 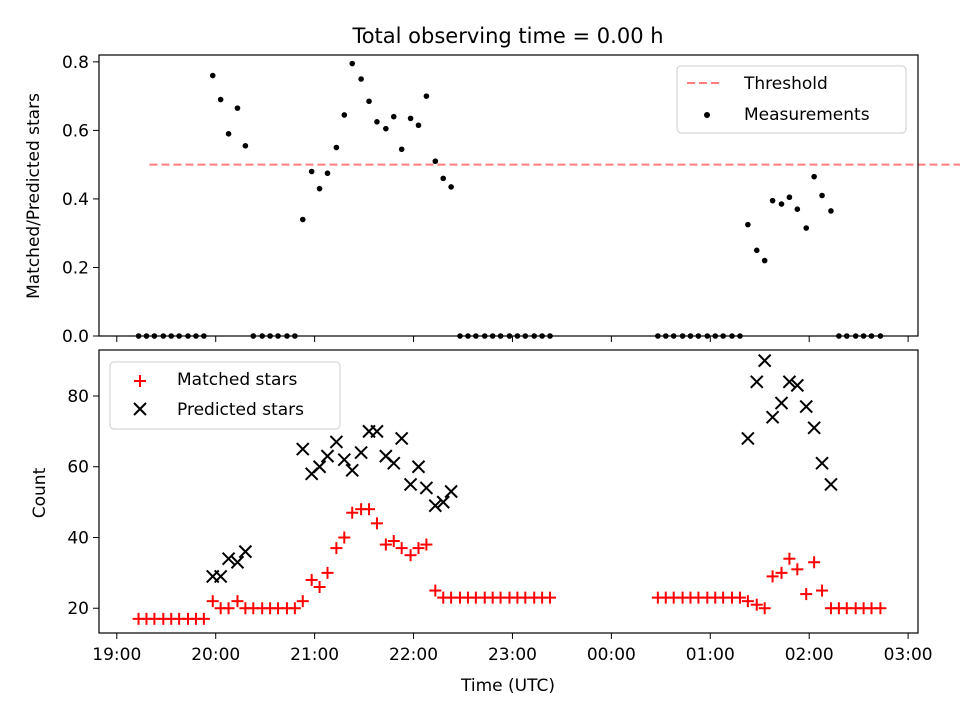 I want to click on x-tick-label: 21:00, so click(x=314, y=655).